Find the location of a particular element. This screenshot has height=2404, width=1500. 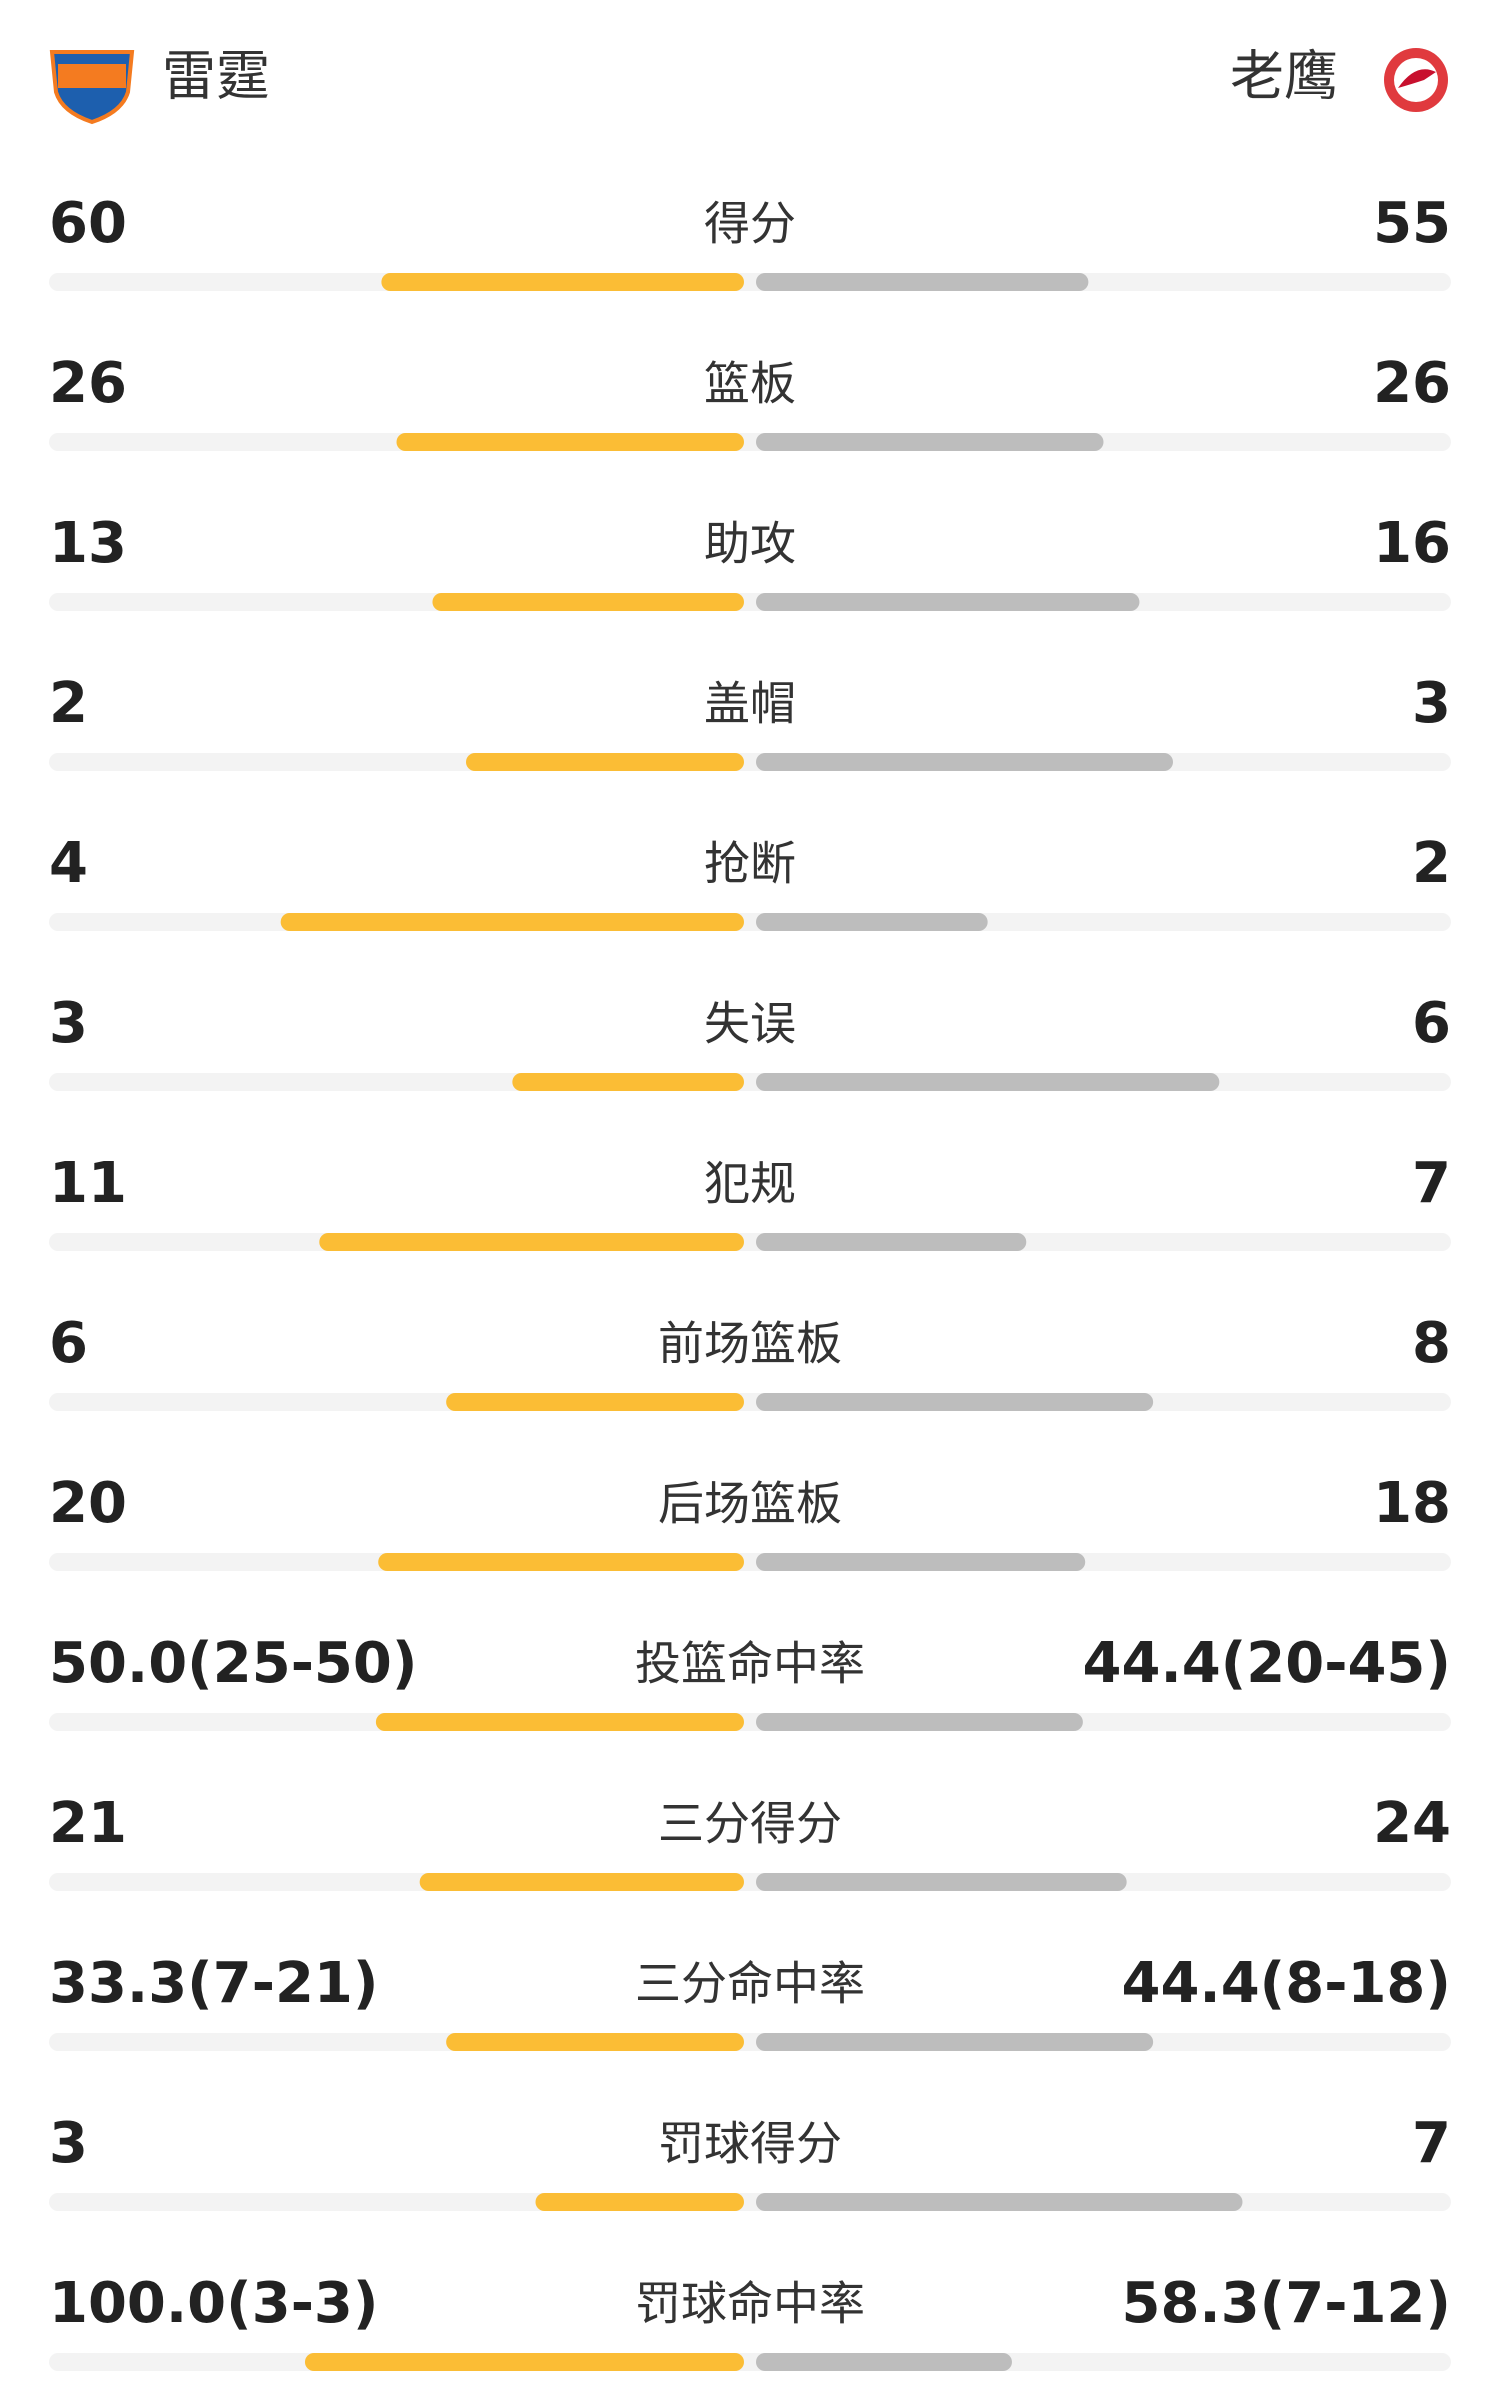

home-value: 13 is located at coordinates (88, 543).